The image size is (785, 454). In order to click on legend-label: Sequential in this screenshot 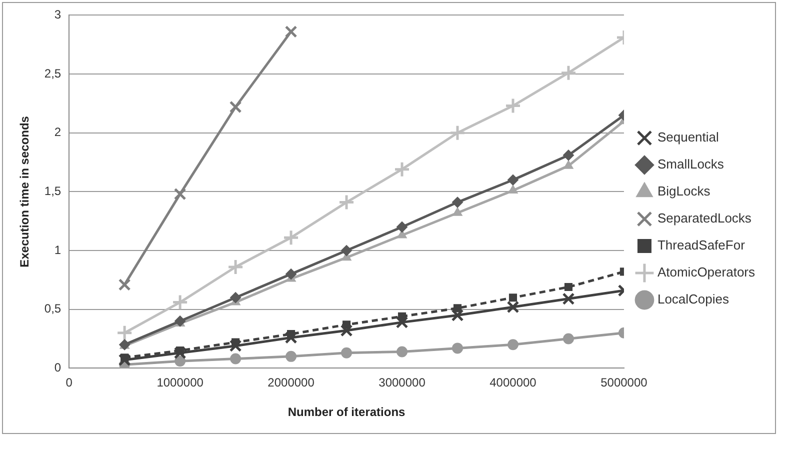, I will do `click(688, 137)`.